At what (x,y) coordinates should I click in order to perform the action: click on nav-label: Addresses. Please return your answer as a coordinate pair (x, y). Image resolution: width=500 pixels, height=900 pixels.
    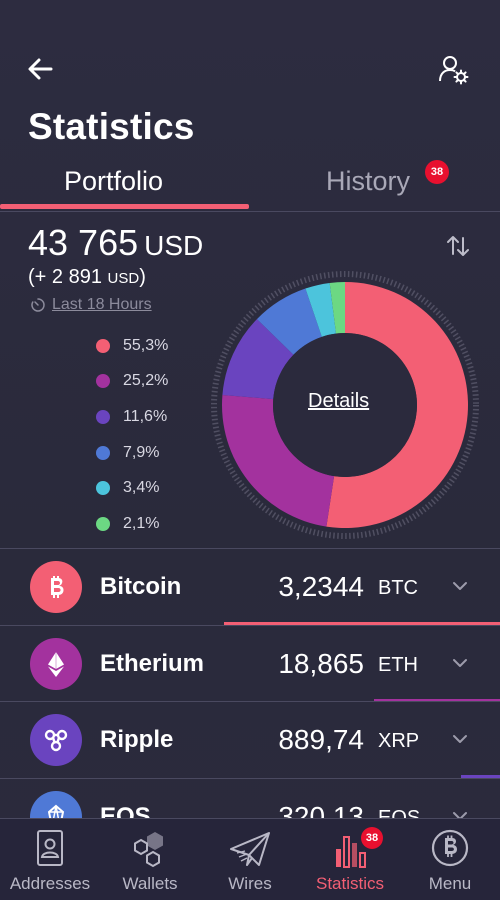
    Looking at the image, I should click on (50, 883).